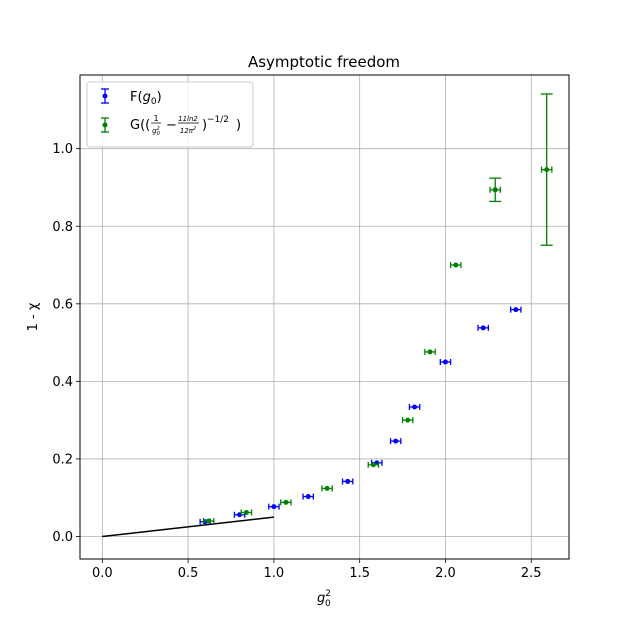 This screenshot has height=628, width=632. I want to click on y-axis-ticks: 0.0 0.2 0.4 0.6 0.8 1.0, so click(66, 343).